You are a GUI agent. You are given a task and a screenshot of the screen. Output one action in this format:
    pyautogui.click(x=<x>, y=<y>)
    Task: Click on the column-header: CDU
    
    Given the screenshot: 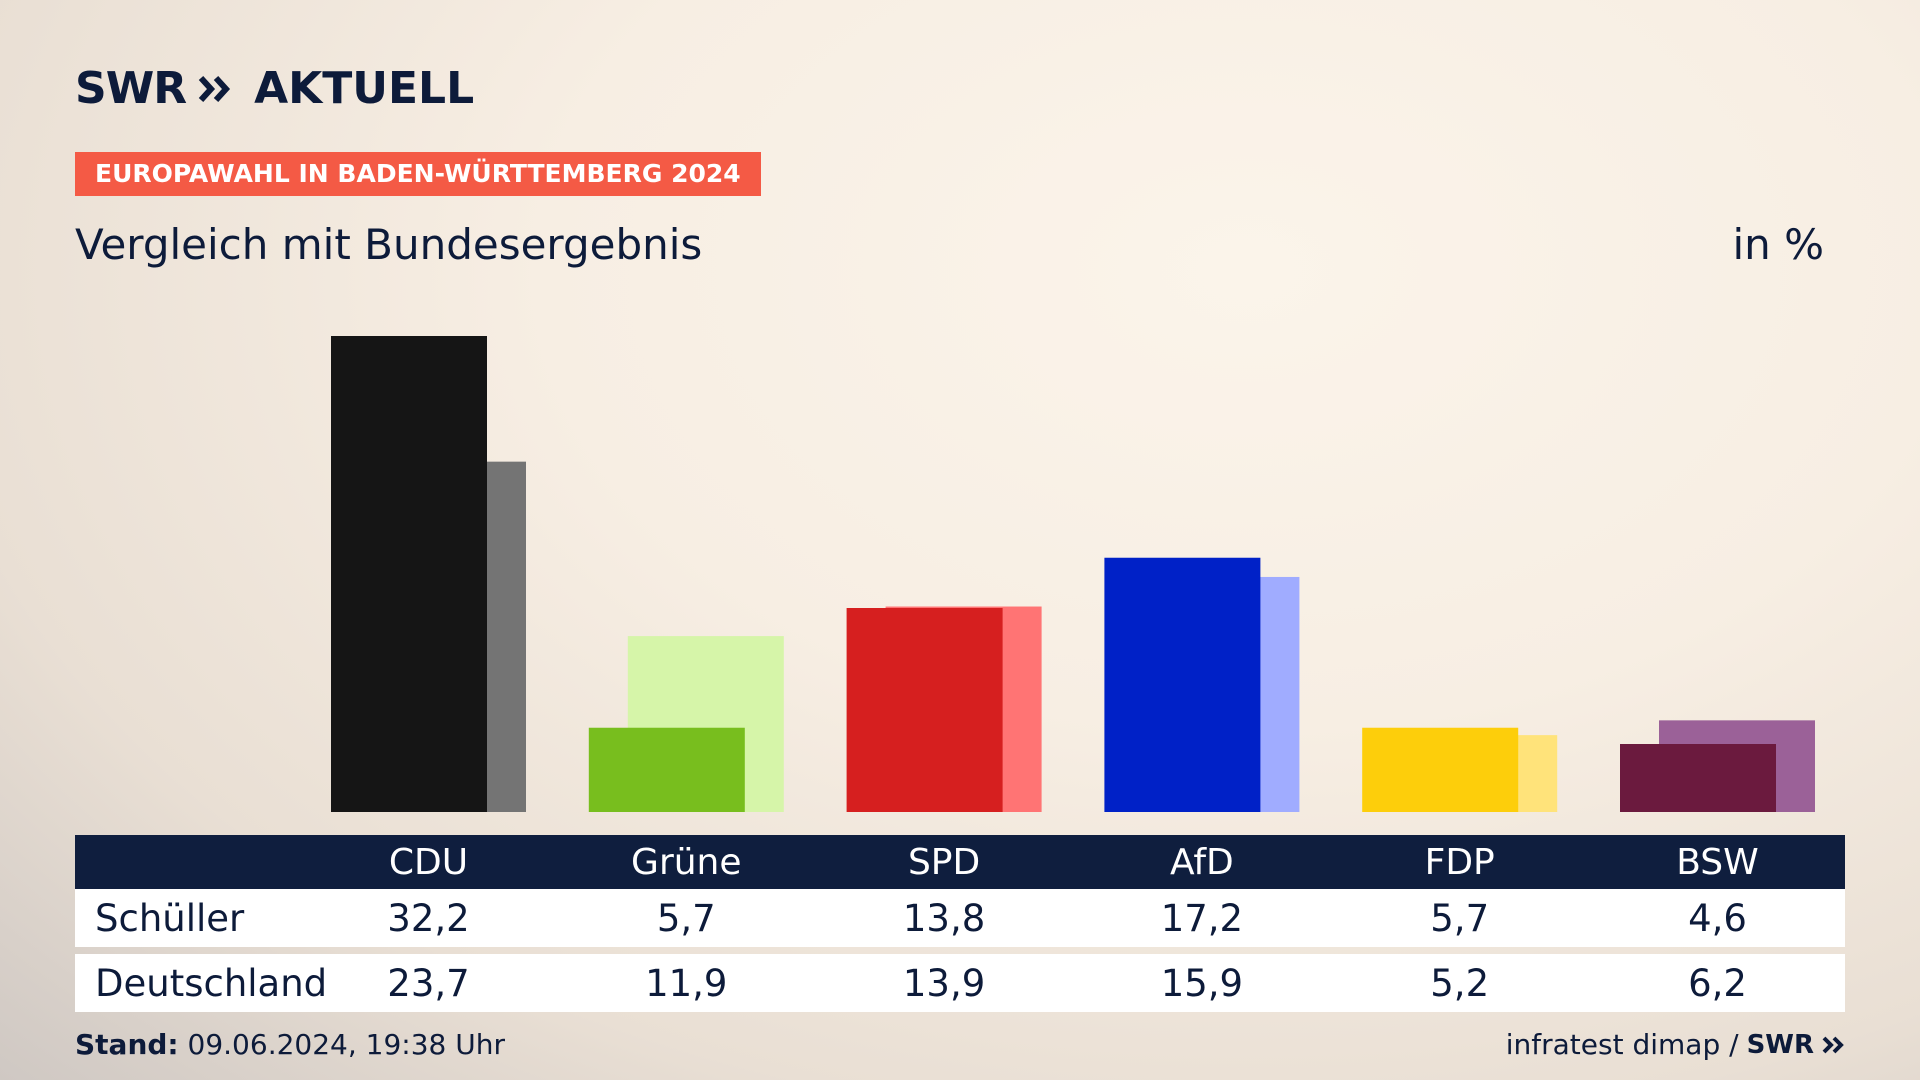 What is the action you would take?
    pyautogui.click(x=428, y=862)
    